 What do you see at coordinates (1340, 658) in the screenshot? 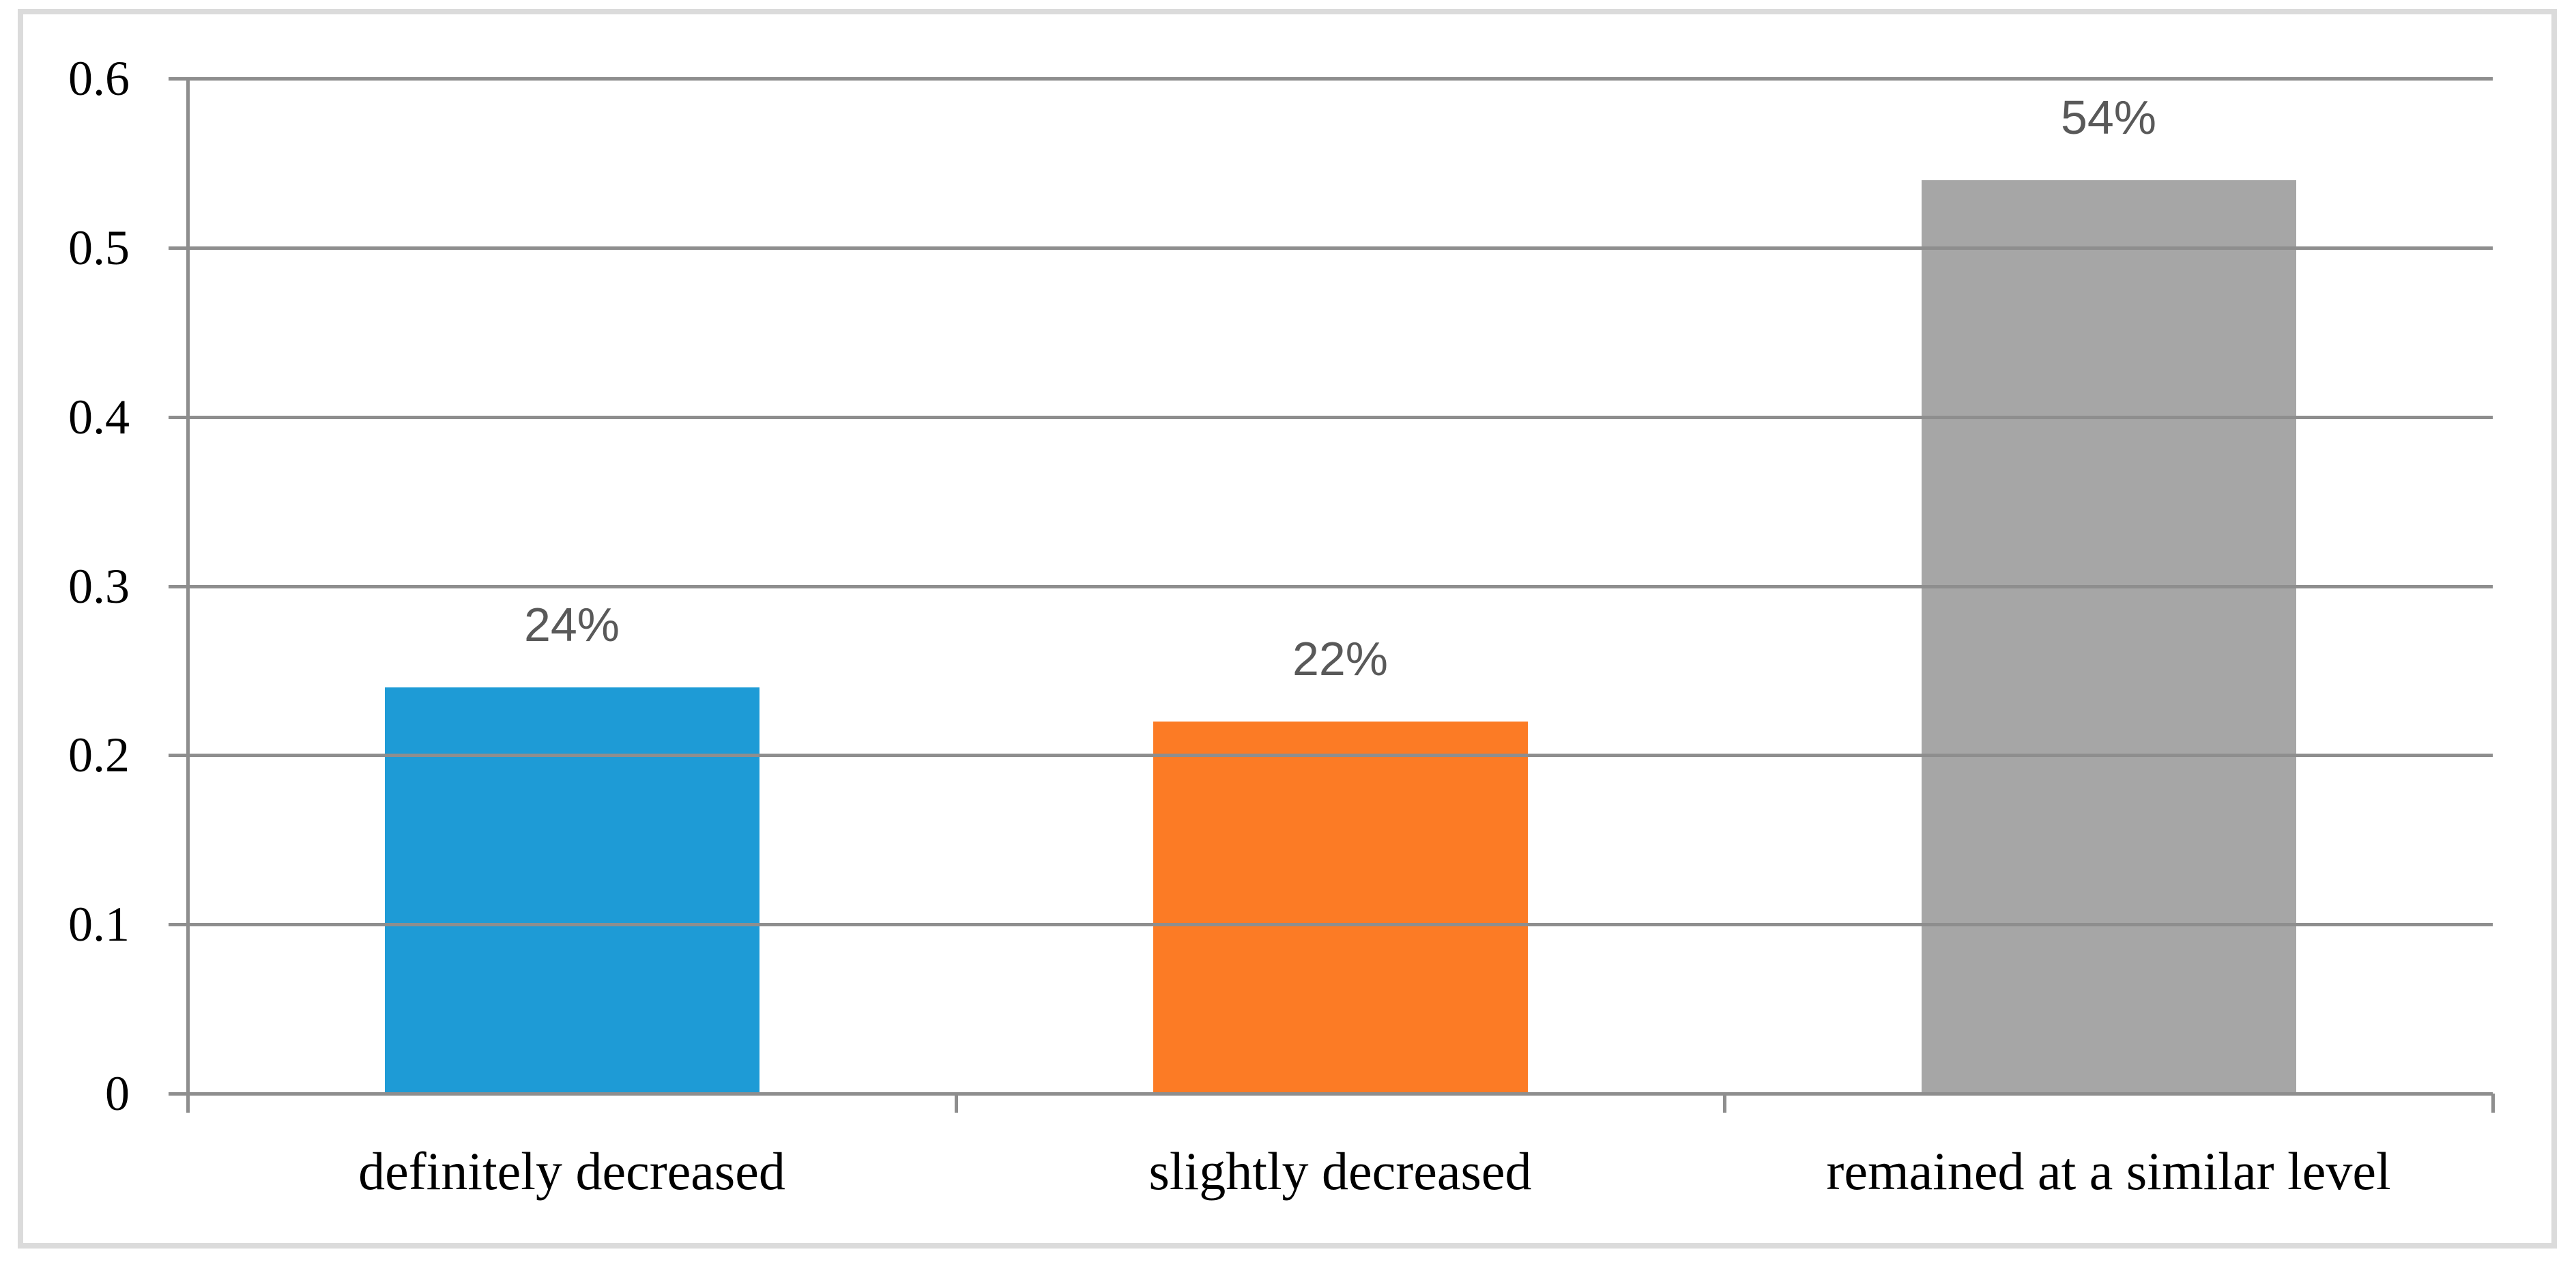
I see `bar-value-label: 22%` at bounding box center [1340, 658].